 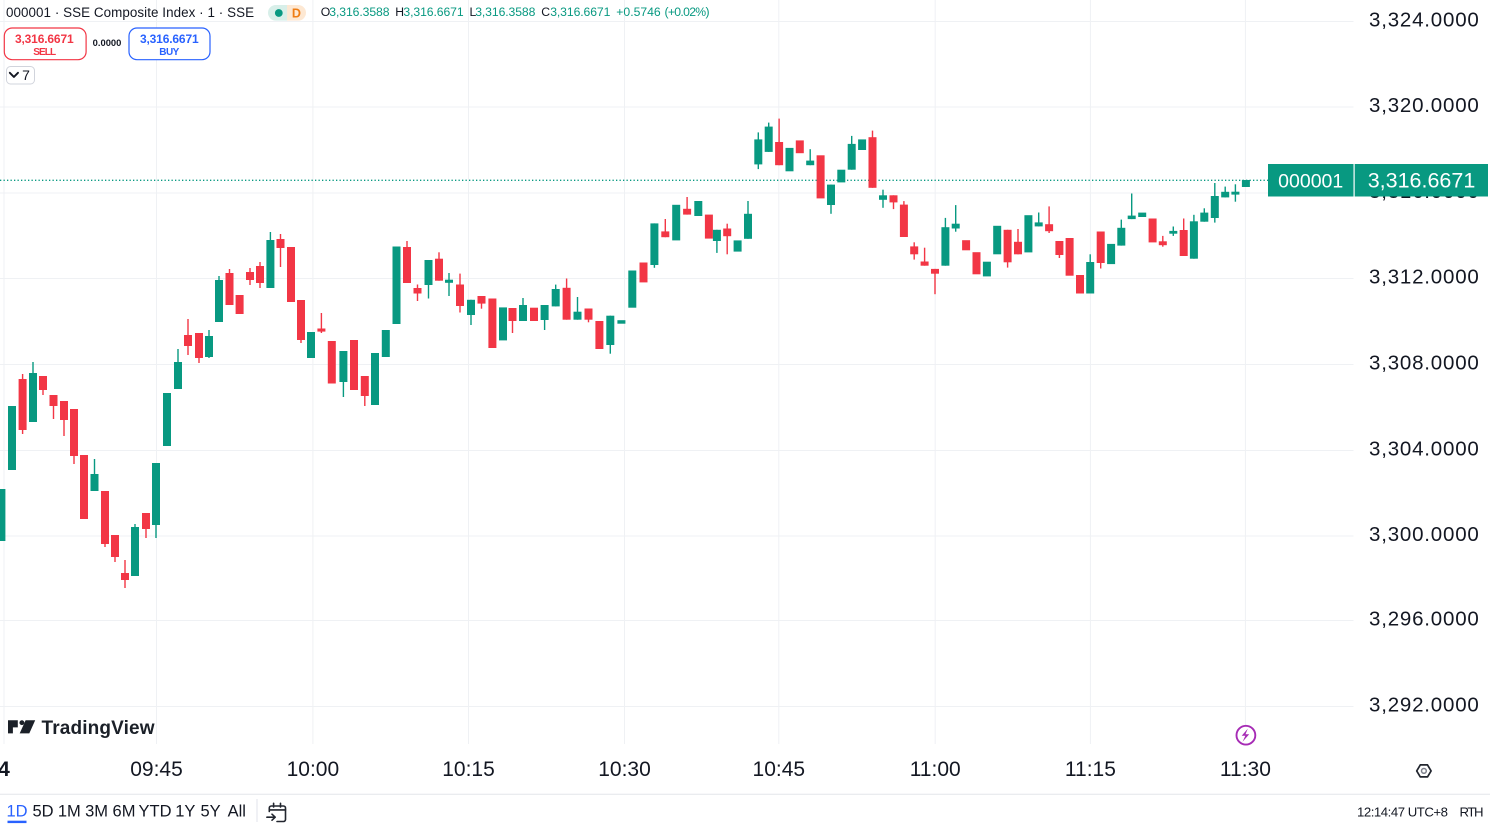 What do you see at coordinates (185, 812) in the screenshot?
I see `svg-text: 1Y` at bounding box center [185, 812].